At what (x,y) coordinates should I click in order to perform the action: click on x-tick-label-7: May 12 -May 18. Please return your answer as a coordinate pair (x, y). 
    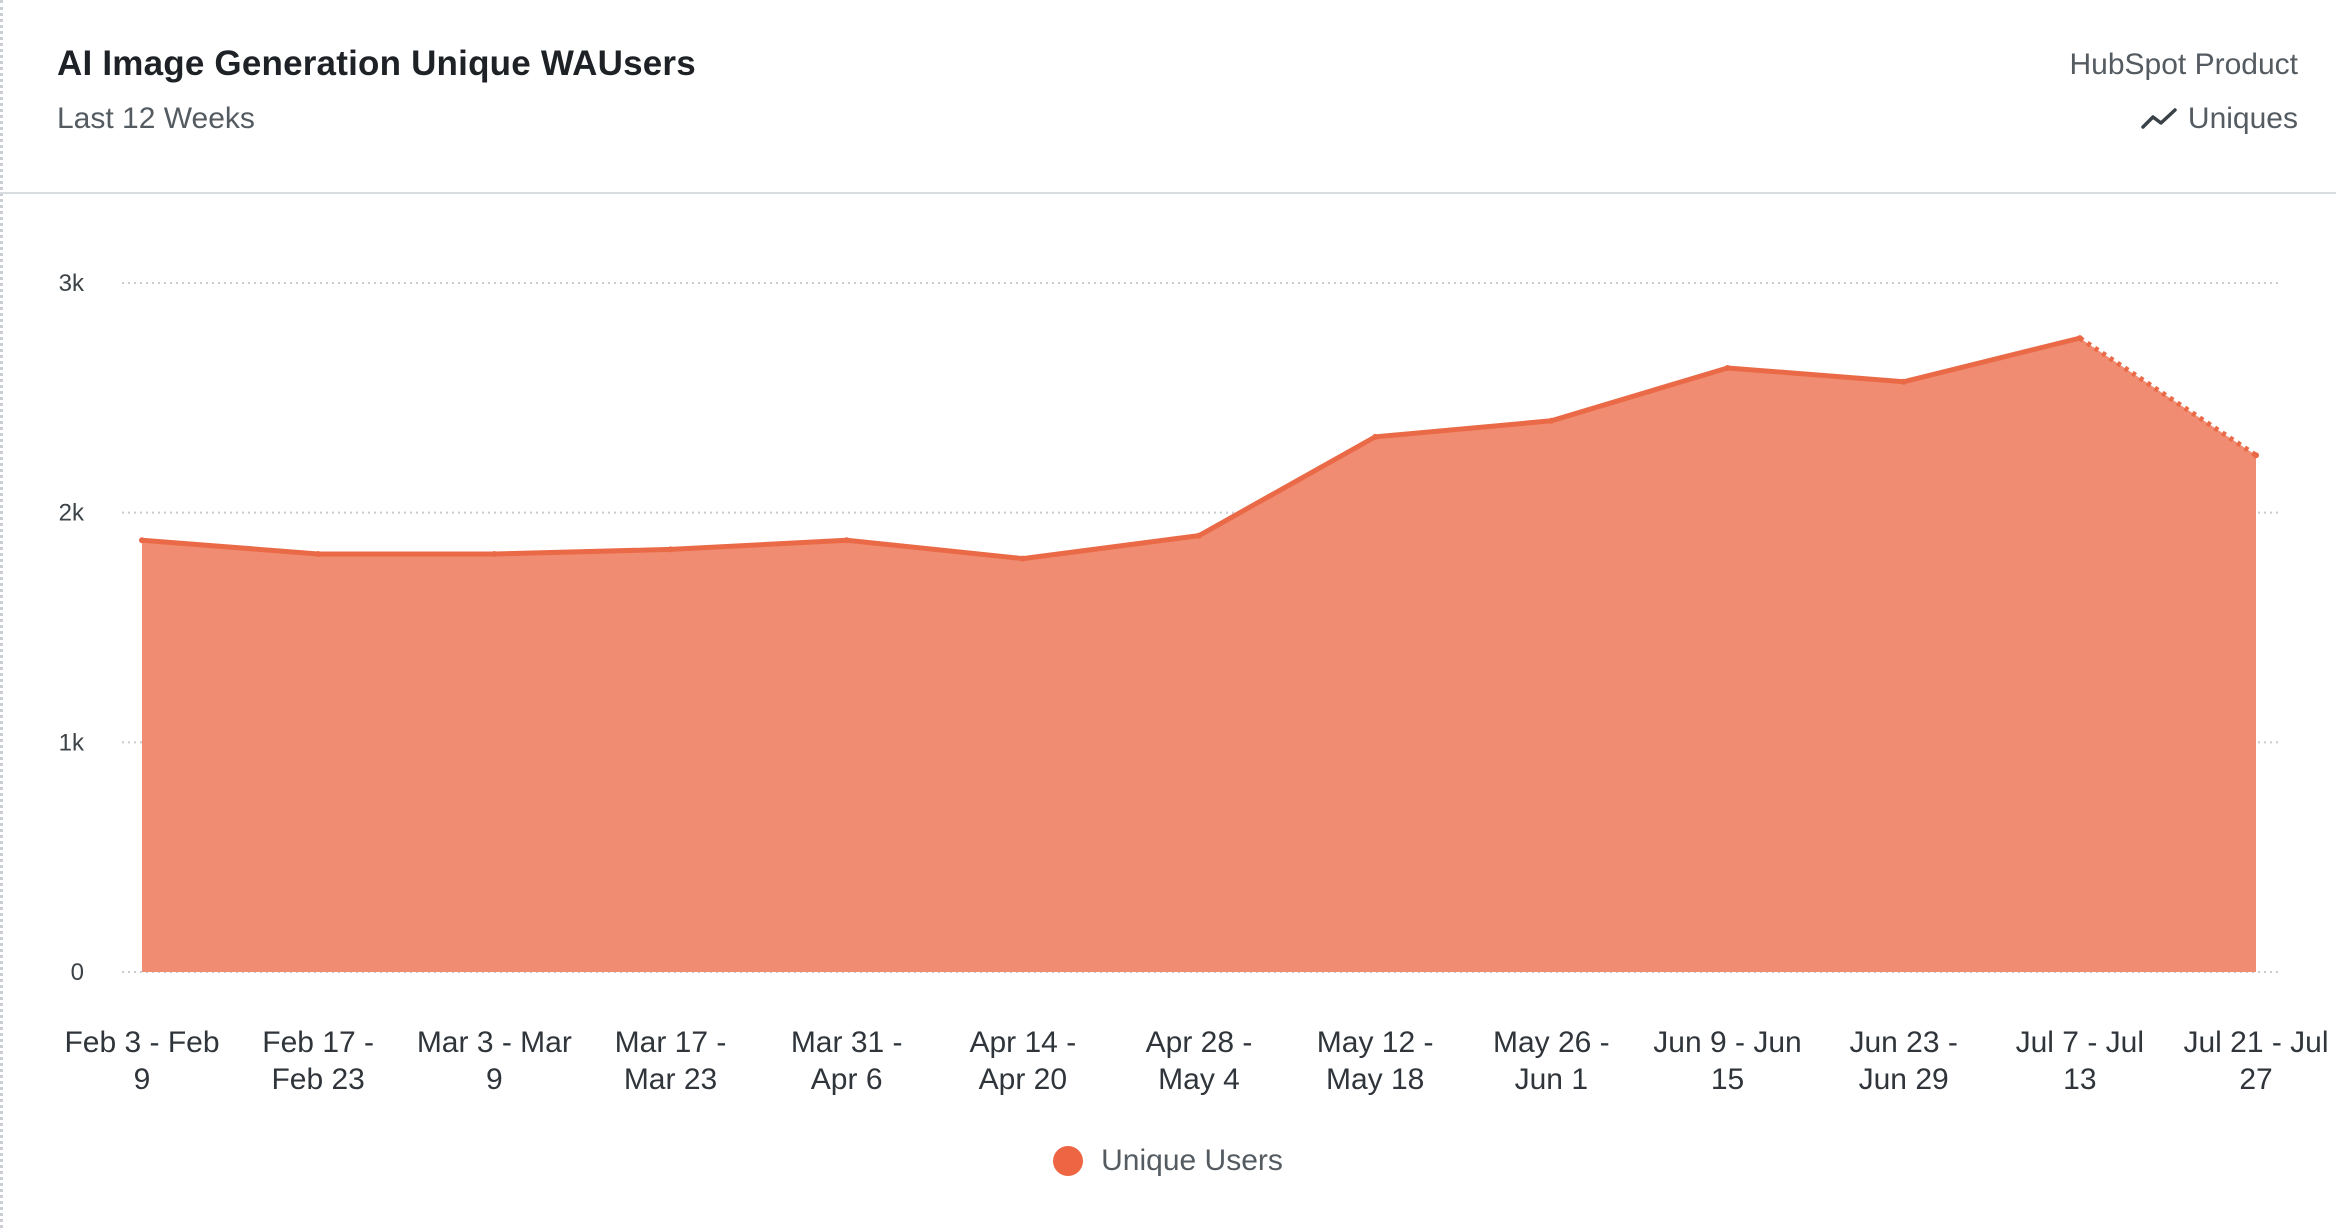
    Looking at the image, I should click on (1375, 1061).